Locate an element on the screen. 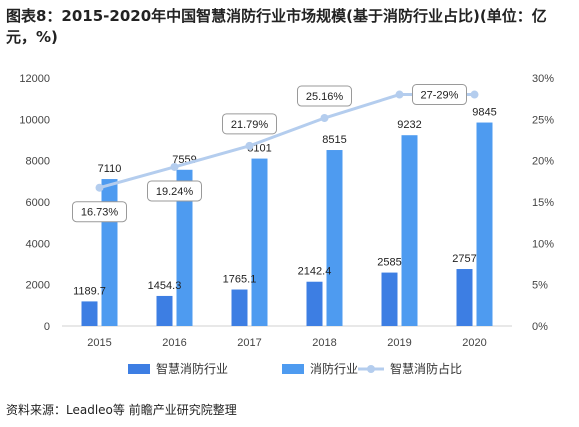 The image size is (579, 427). y-right-tick-label: 15% is located at coordinates (543, 203).